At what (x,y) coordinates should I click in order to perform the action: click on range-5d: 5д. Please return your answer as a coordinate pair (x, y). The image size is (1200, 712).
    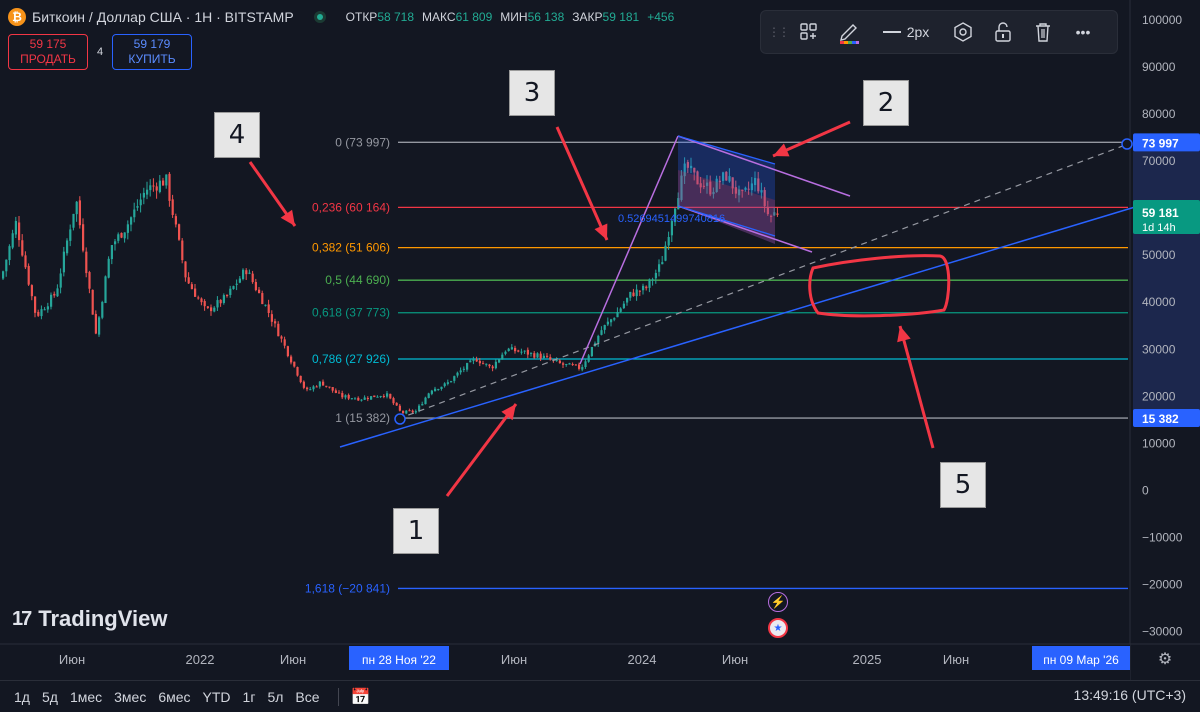
    Looking at the image, I should click on (49, 696).